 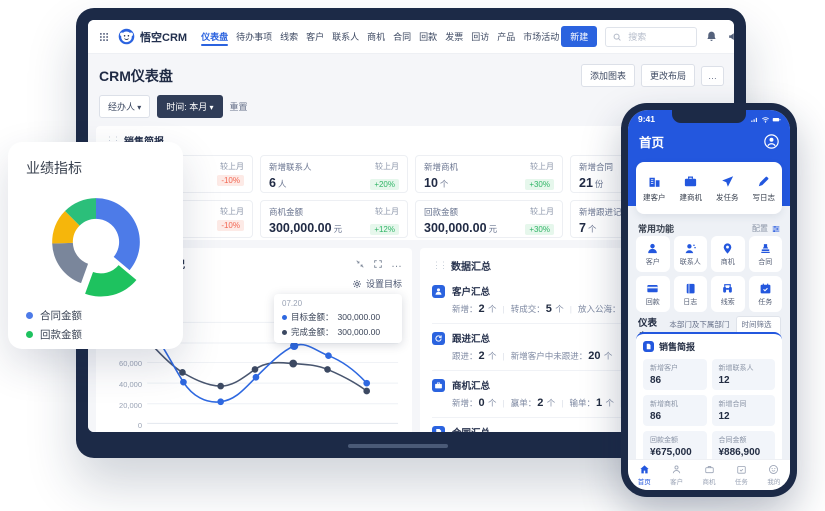 I want to click on app-opportunities: 商机, so click(x=728, y=254).